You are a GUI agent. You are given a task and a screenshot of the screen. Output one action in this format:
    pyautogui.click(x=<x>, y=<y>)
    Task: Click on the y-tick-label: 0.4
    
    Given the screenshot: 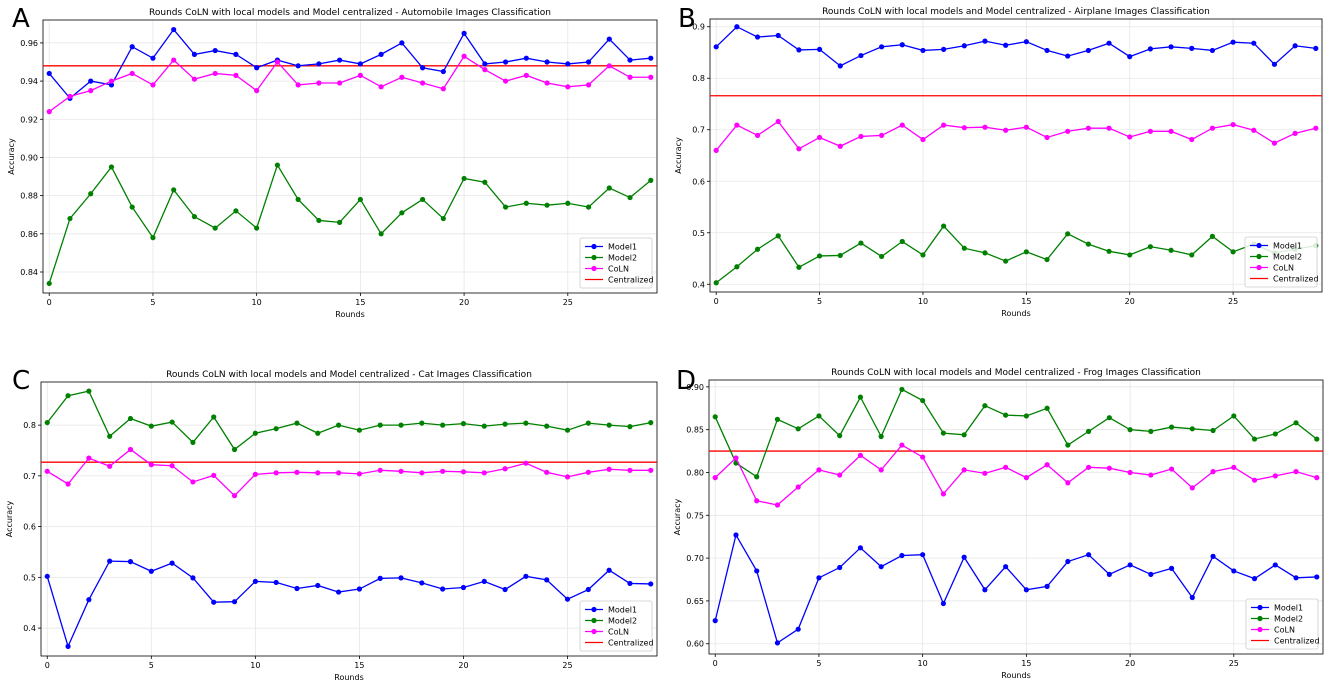 What is the action you would take?
    pyautogui.click(x=29, y=628)
    